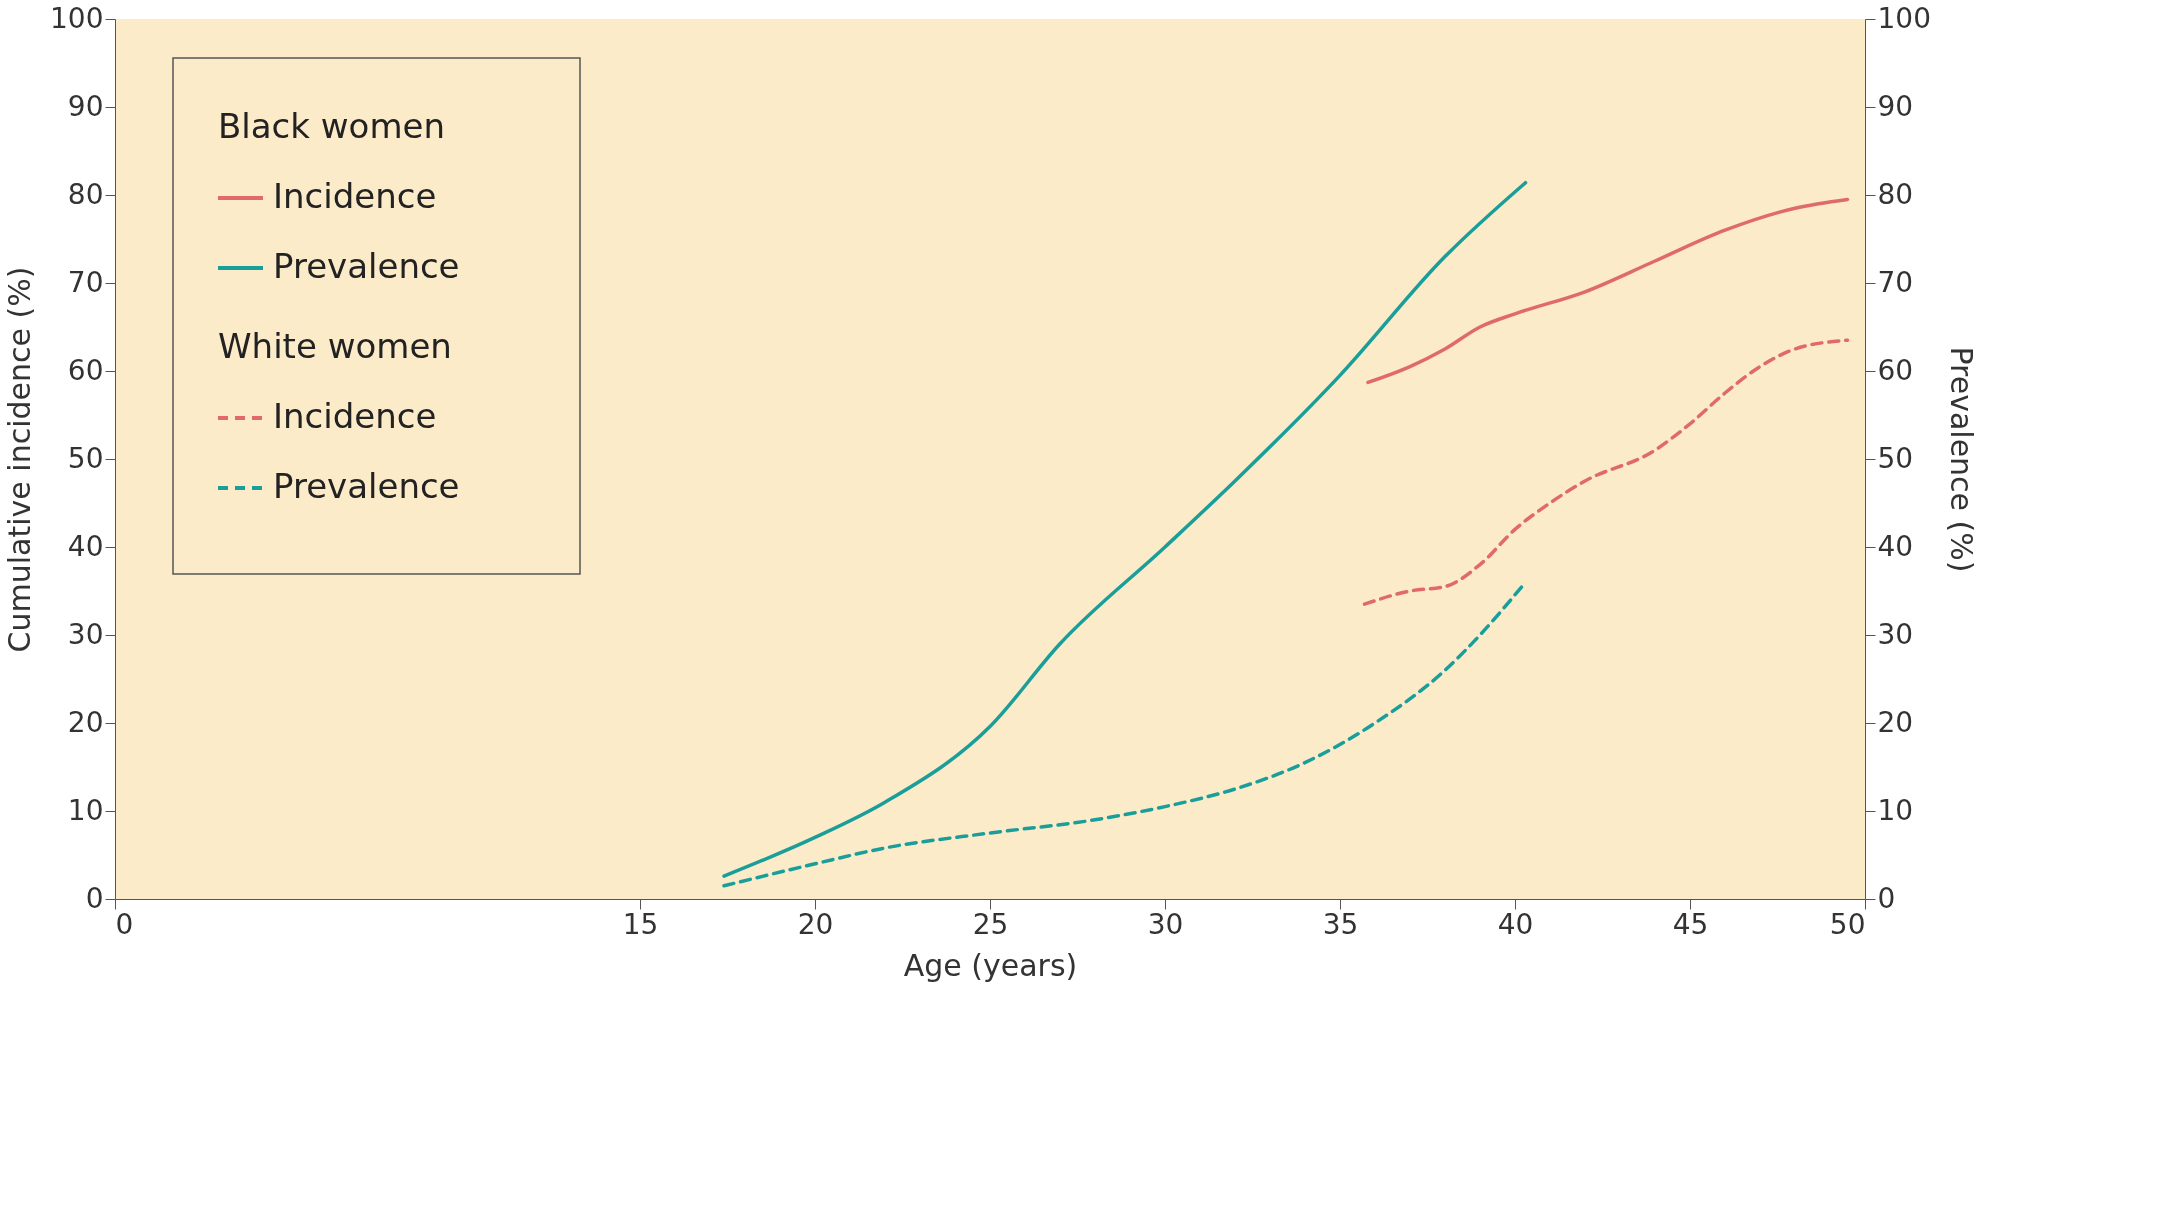  What do you see at coordinates (1895, 546) in the screenshot?
I see `y2-tick-label: 40` at bounding box center [1895, 546].